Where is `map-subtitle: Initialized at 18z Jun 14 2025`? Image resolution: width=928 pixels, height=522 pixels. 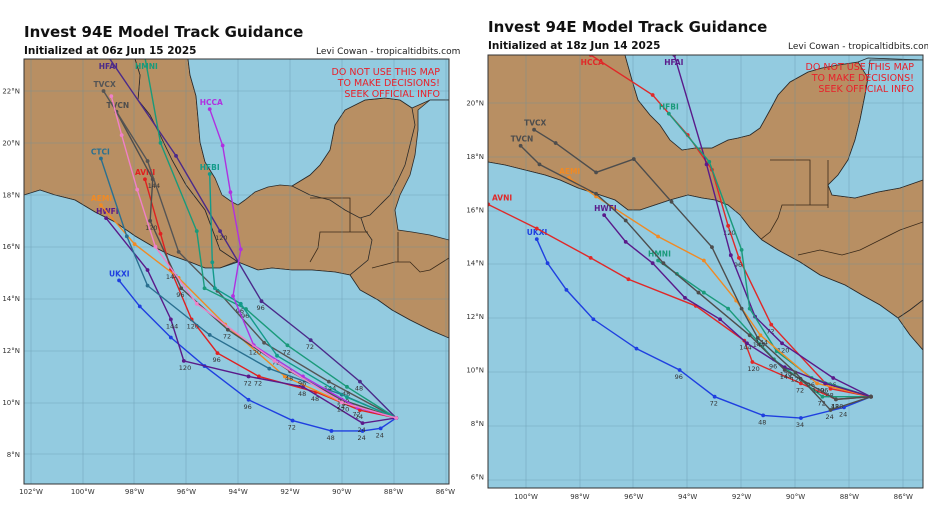 map-subtitle: Initialized at 18z Jun 14 2025 is located at coordinates (574, 46).